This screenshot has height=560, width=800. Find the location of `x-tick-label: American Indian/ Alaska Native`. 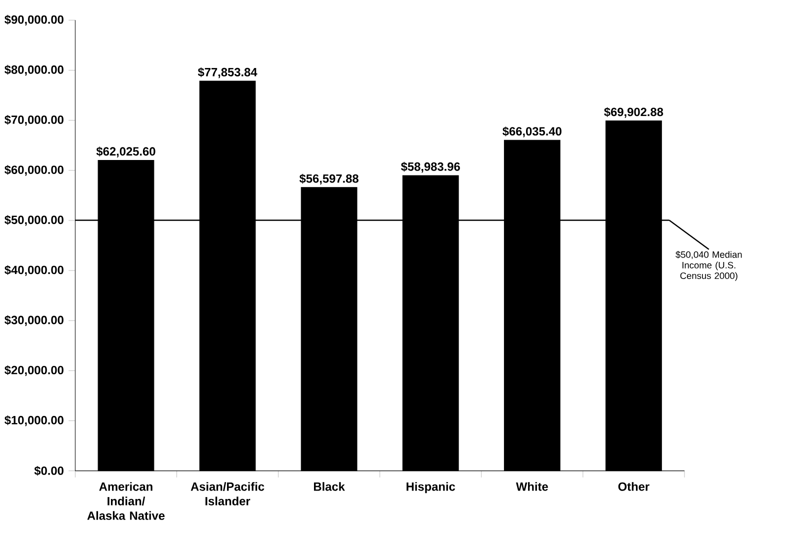

x-tick-label: American Indian/ Alaska Native is located at coordinates (126, 501).